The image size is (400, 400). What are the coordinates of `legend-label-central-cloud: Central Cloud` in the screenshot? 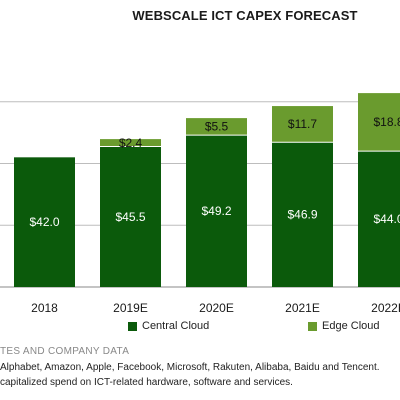 It's located at (176, 326).